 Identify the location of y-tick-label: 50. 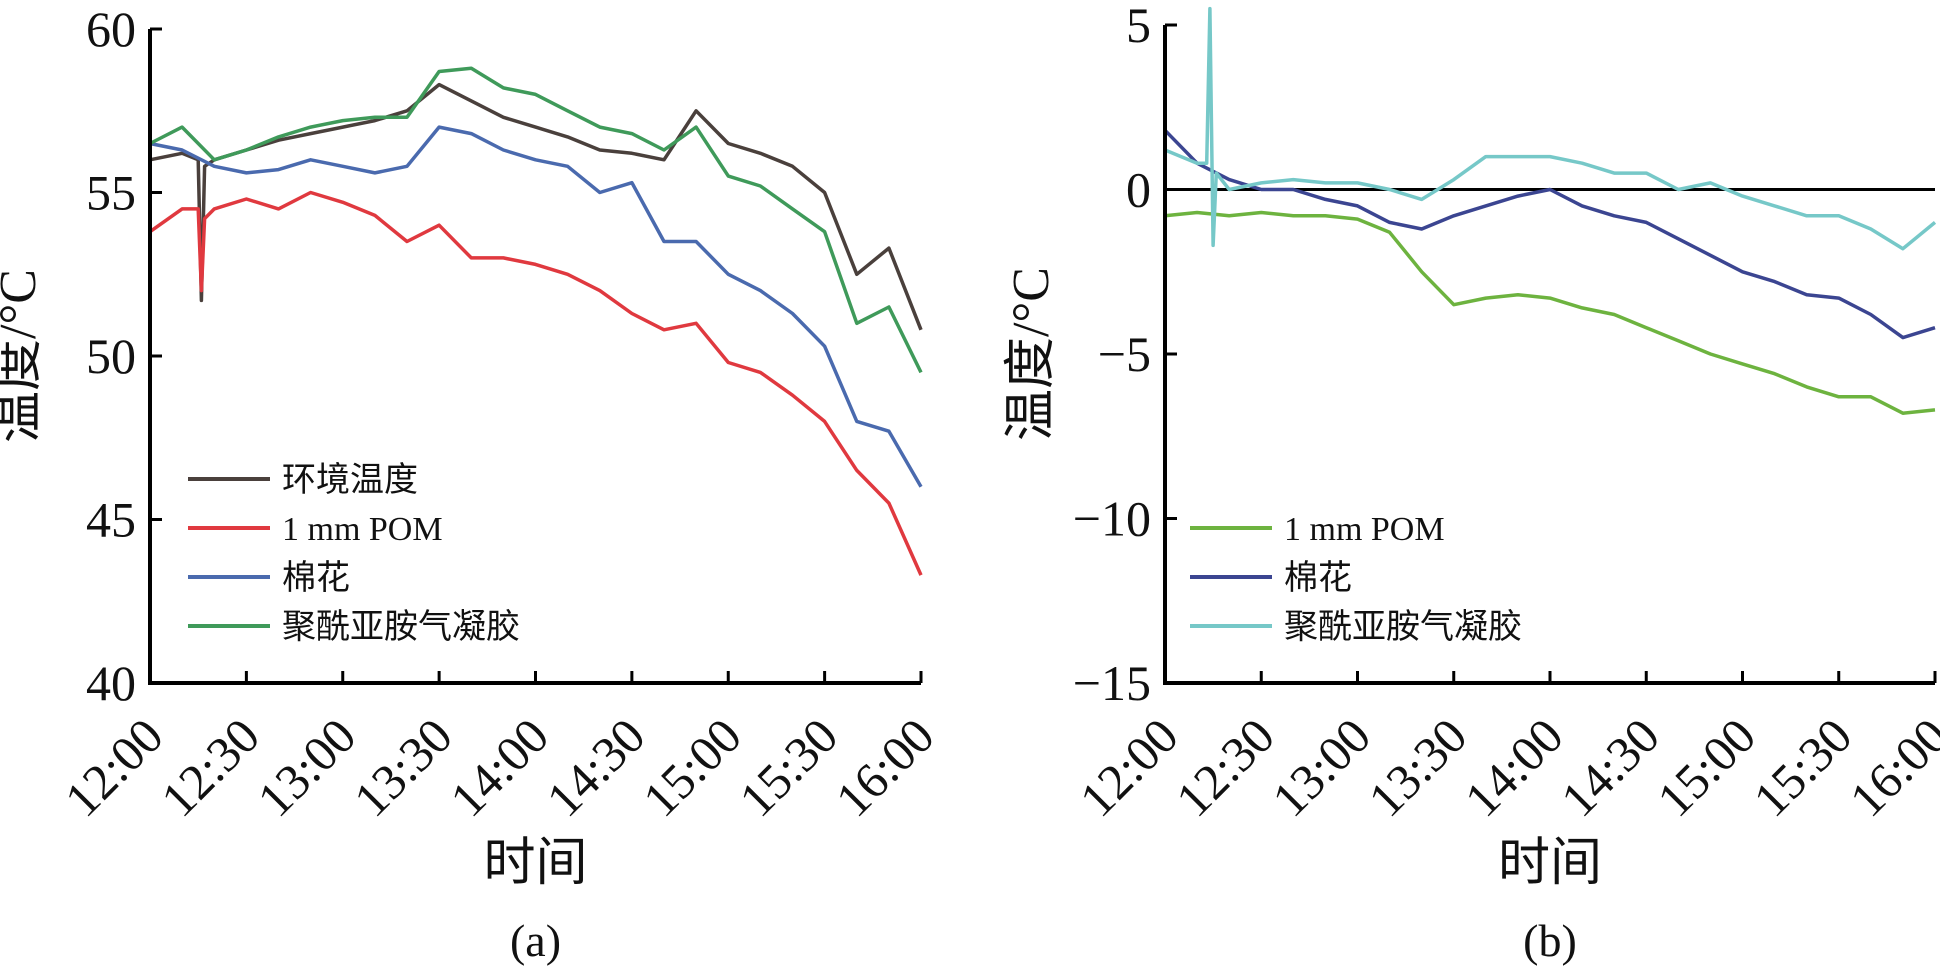
(111, 356).